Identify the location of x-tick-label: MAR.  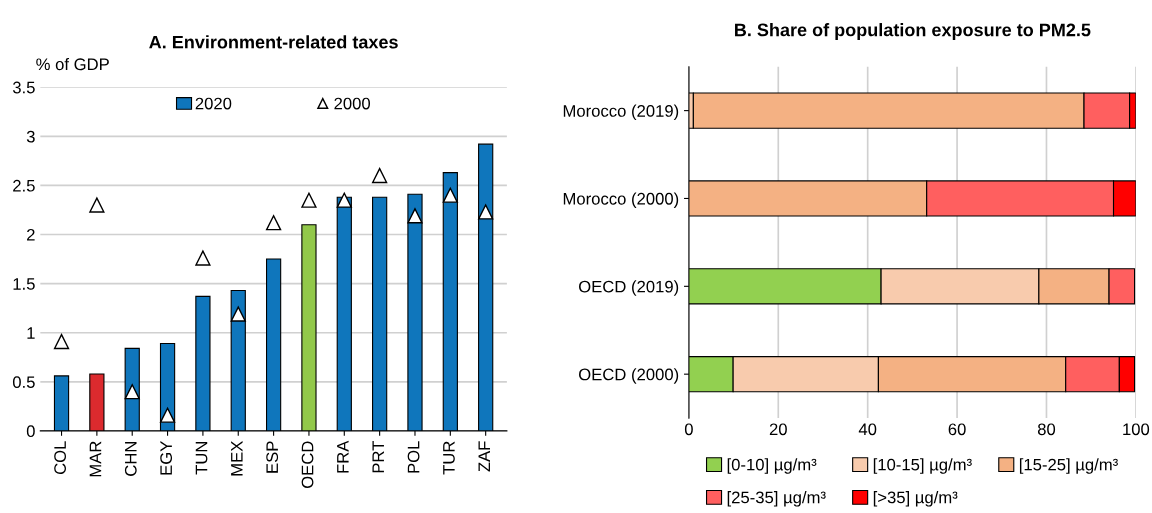
(95, 459).